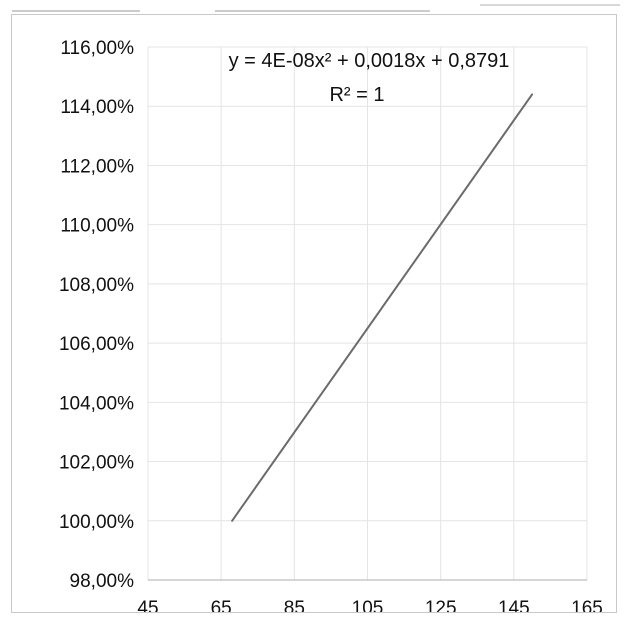 The height and width of the screenshot is (627, 630). I want to click on y-tick-label: 116,00%, so click(97, 48).